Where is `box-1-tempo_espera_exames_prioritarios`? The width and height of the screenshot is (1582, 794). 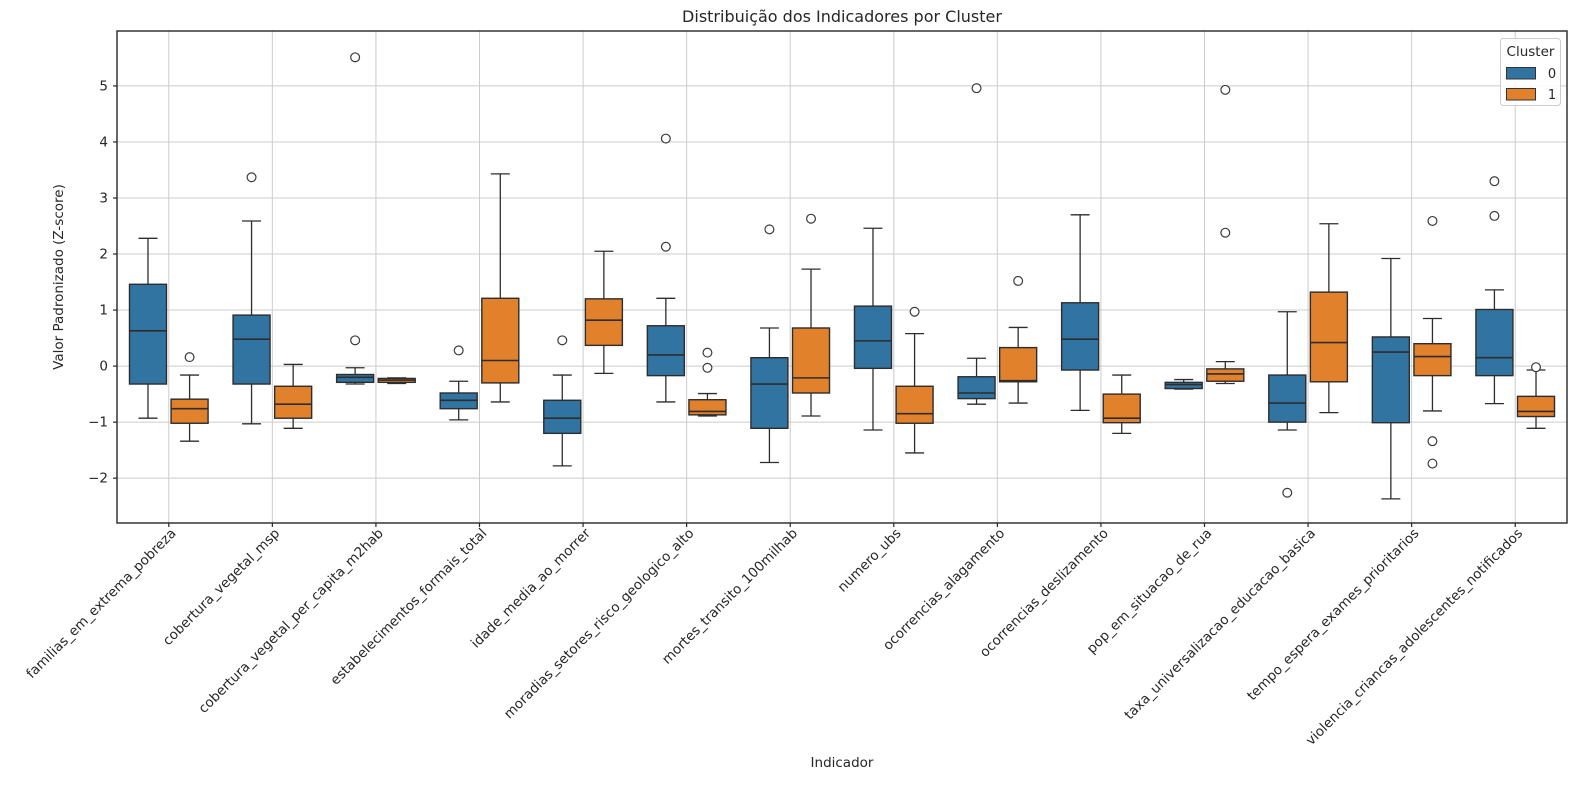
box-1-tempo_espera_exames_prioritarios is located at coordinates (1432, 342).